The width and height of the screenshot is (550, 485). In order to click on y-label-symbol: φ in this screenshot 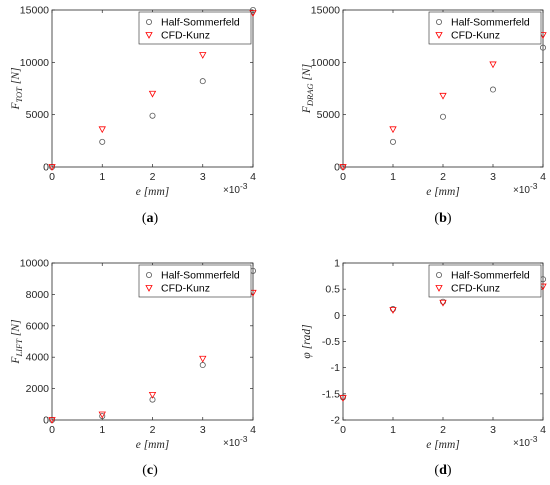, I will do `click(307, 355)`.